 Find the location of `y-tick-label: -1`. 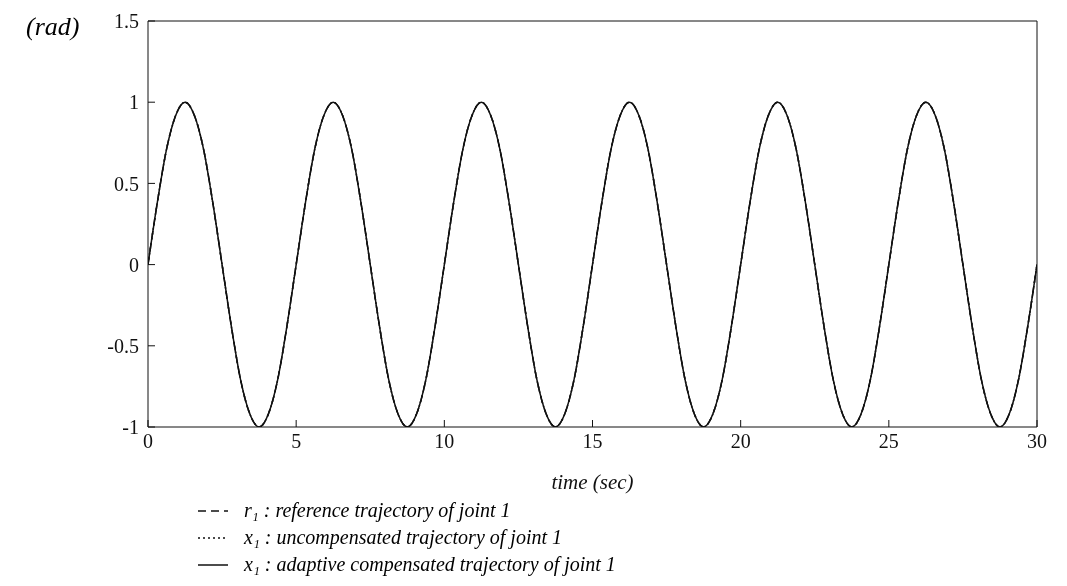

y-tick-label: -1 is located at coordinates (130, 427).